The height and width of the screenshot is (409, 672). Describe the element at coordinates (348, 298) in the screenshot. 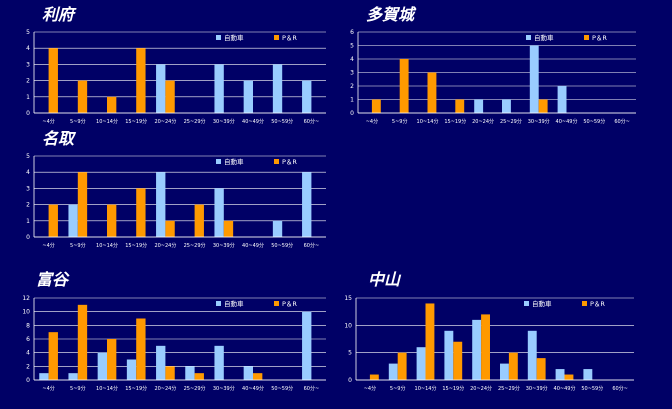

I see `y-tick-label: 15` at that location.